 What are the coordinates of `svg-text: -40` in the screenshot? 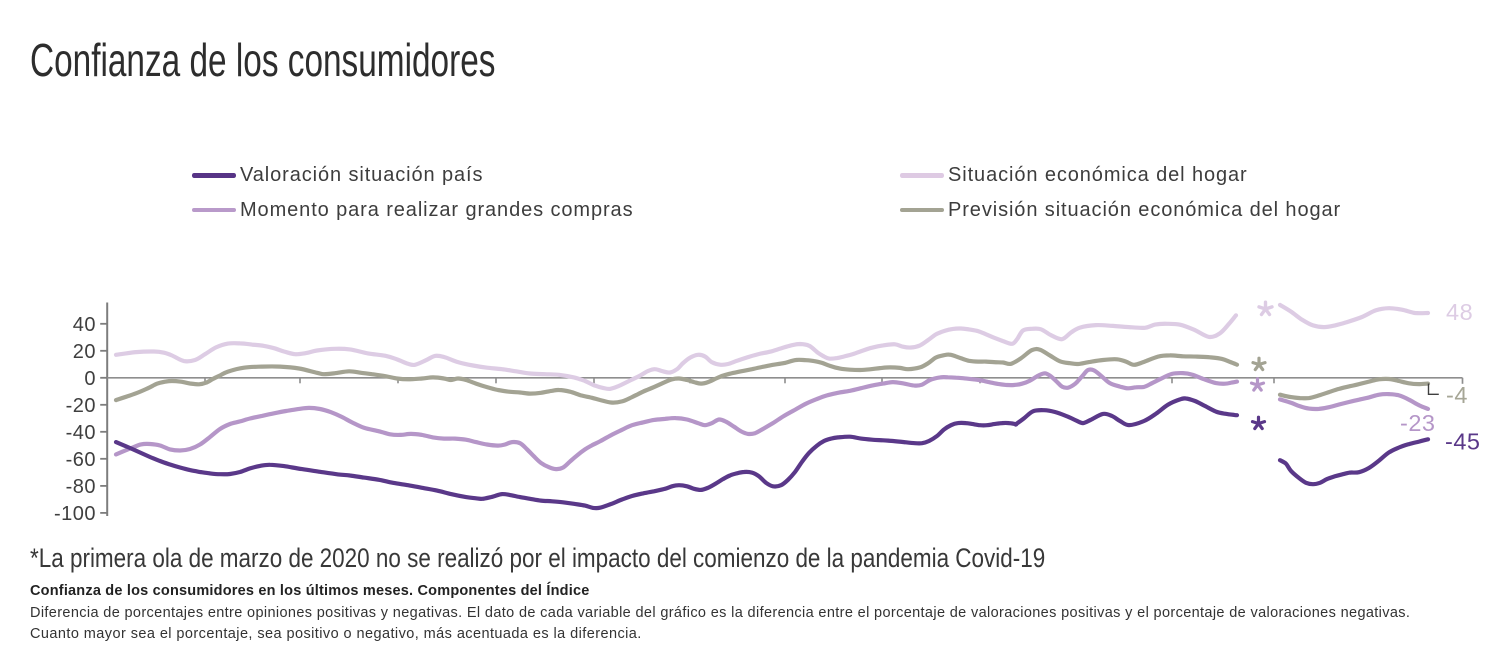 It's located at (81, 433).